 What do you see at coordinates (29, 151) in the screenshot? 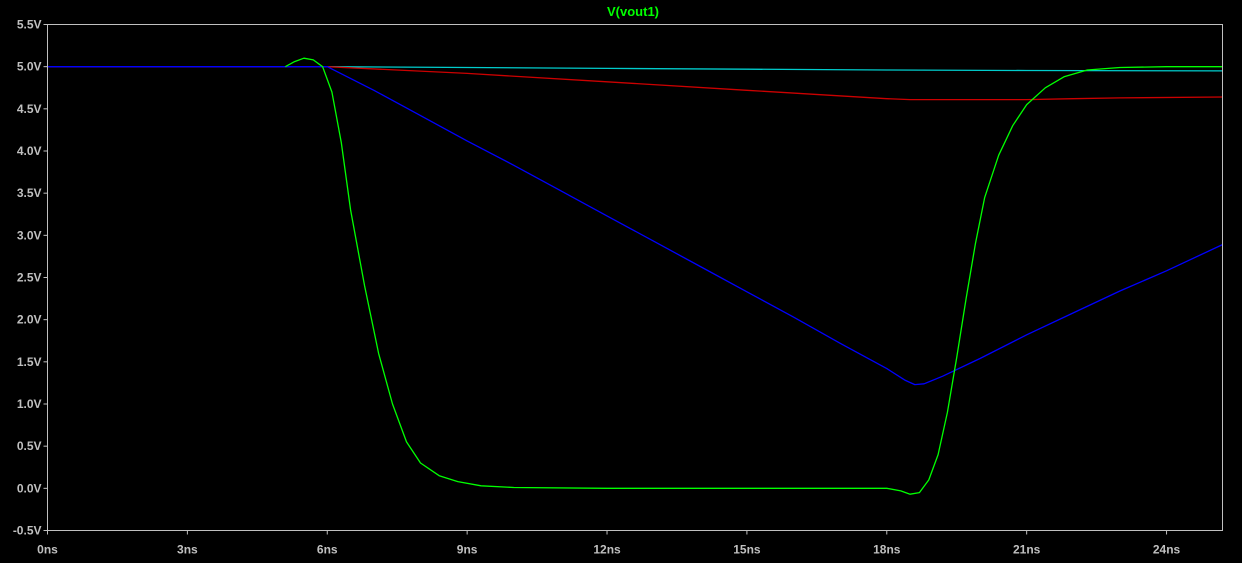
I see `y-tick-label: 4.0V` at bounding box center [29, 151].